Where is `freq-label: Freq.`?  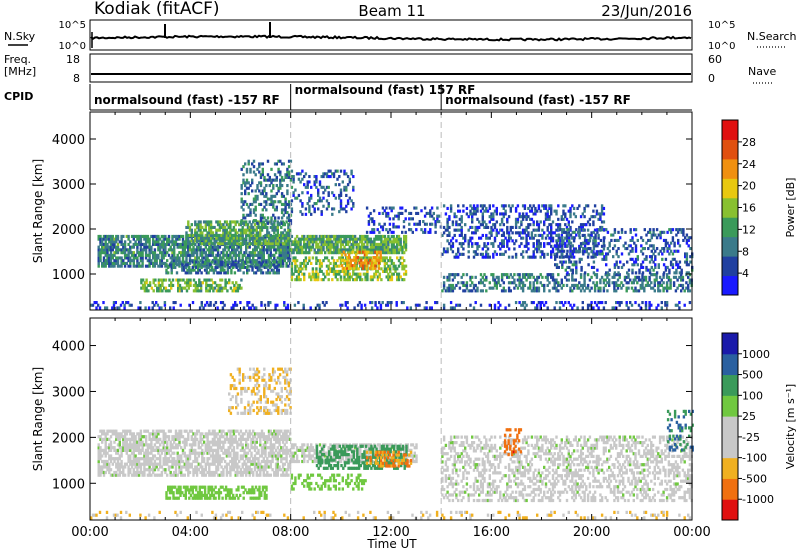
freq-label: Freq. is located at coordinates (17, 59).